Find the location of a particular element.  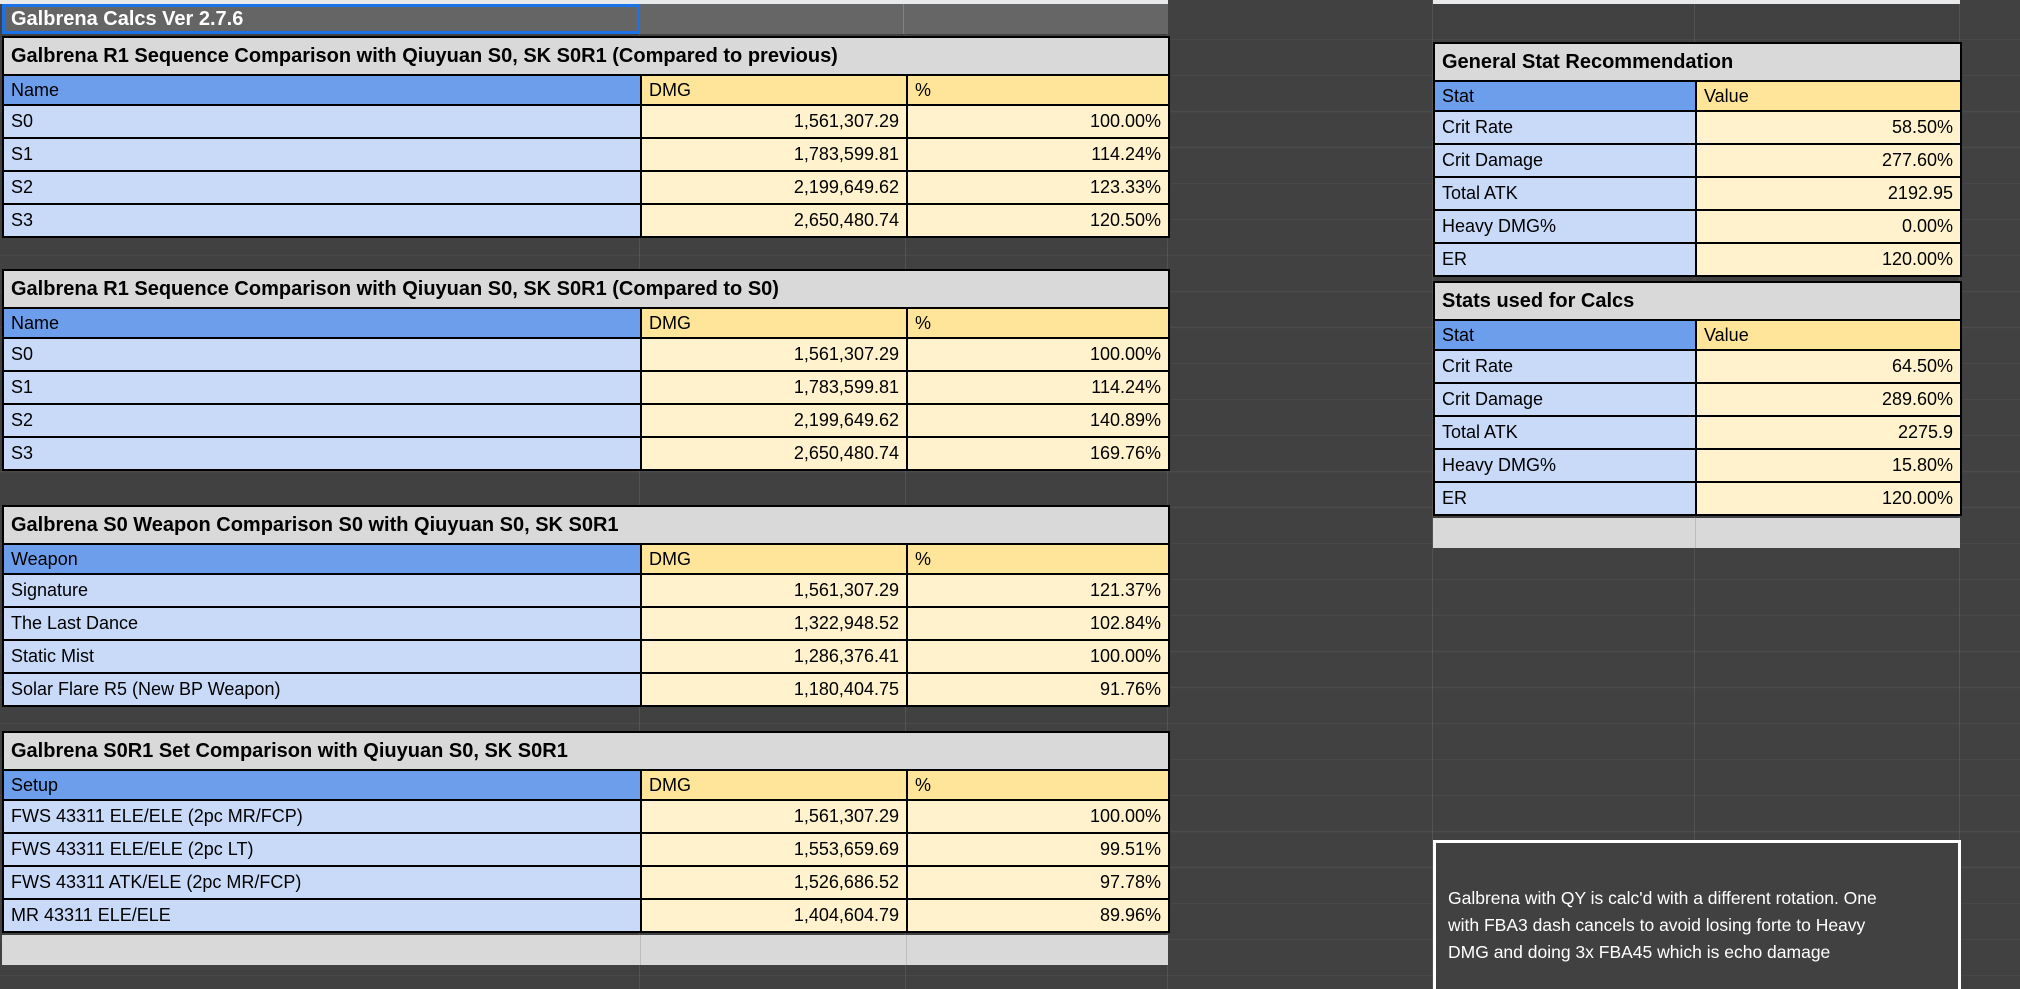

section-title-cell: Stats used for Calcs is located at coordinates (1697, 301).